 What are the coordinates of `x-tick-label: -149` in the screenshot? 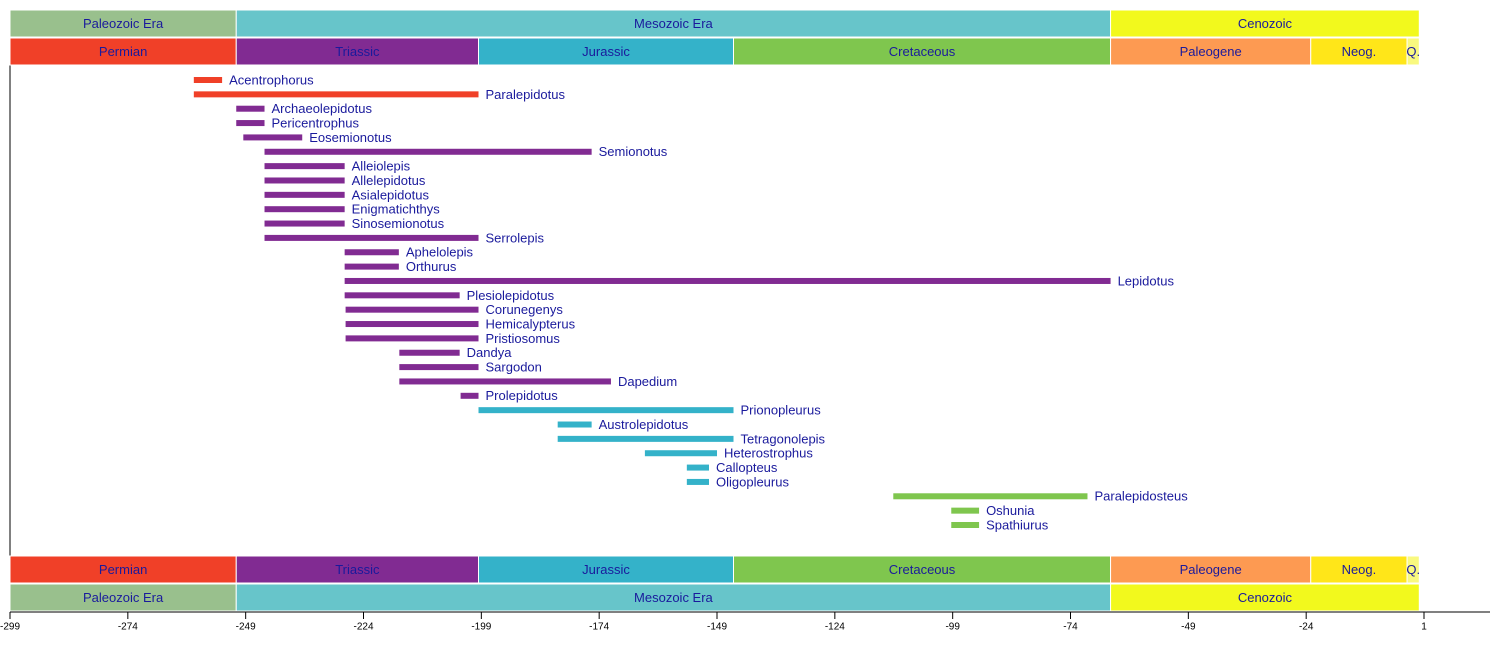 It's located at (717, 627).